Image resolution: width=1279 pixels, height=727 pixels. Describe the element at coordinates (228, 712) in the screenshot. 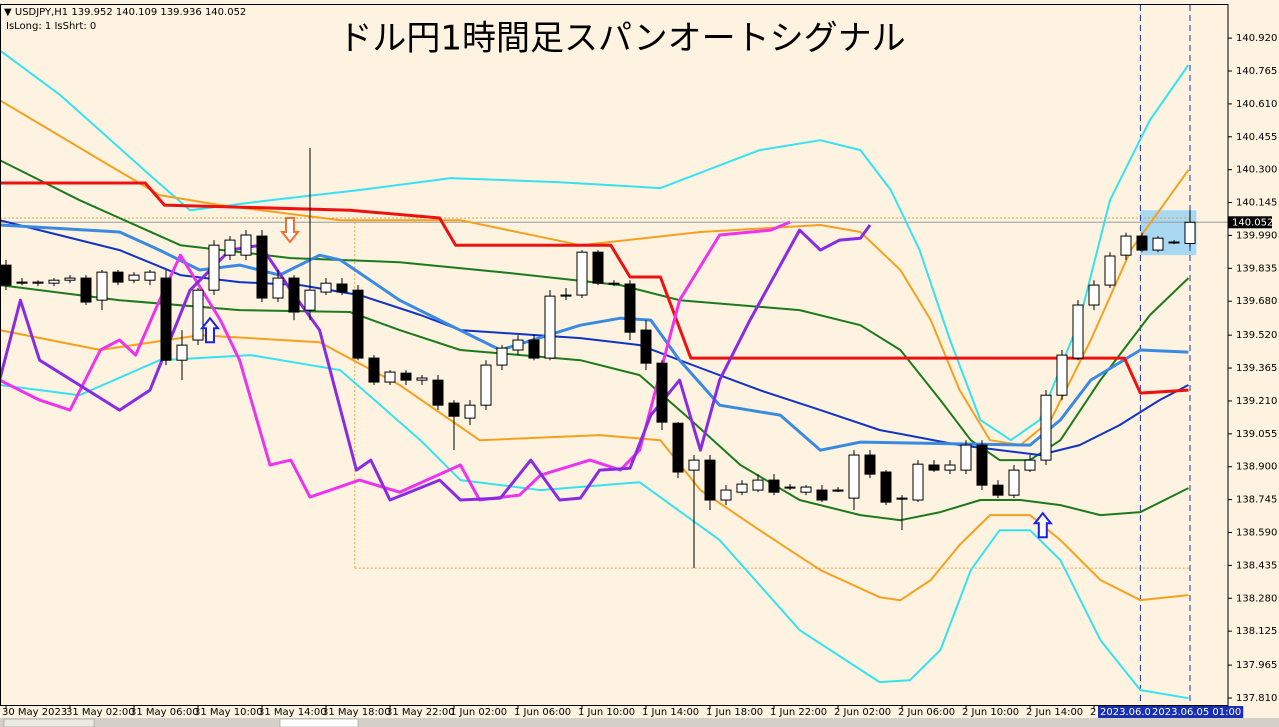

I see `x-tick-label: 31 May 10:00` at that location.